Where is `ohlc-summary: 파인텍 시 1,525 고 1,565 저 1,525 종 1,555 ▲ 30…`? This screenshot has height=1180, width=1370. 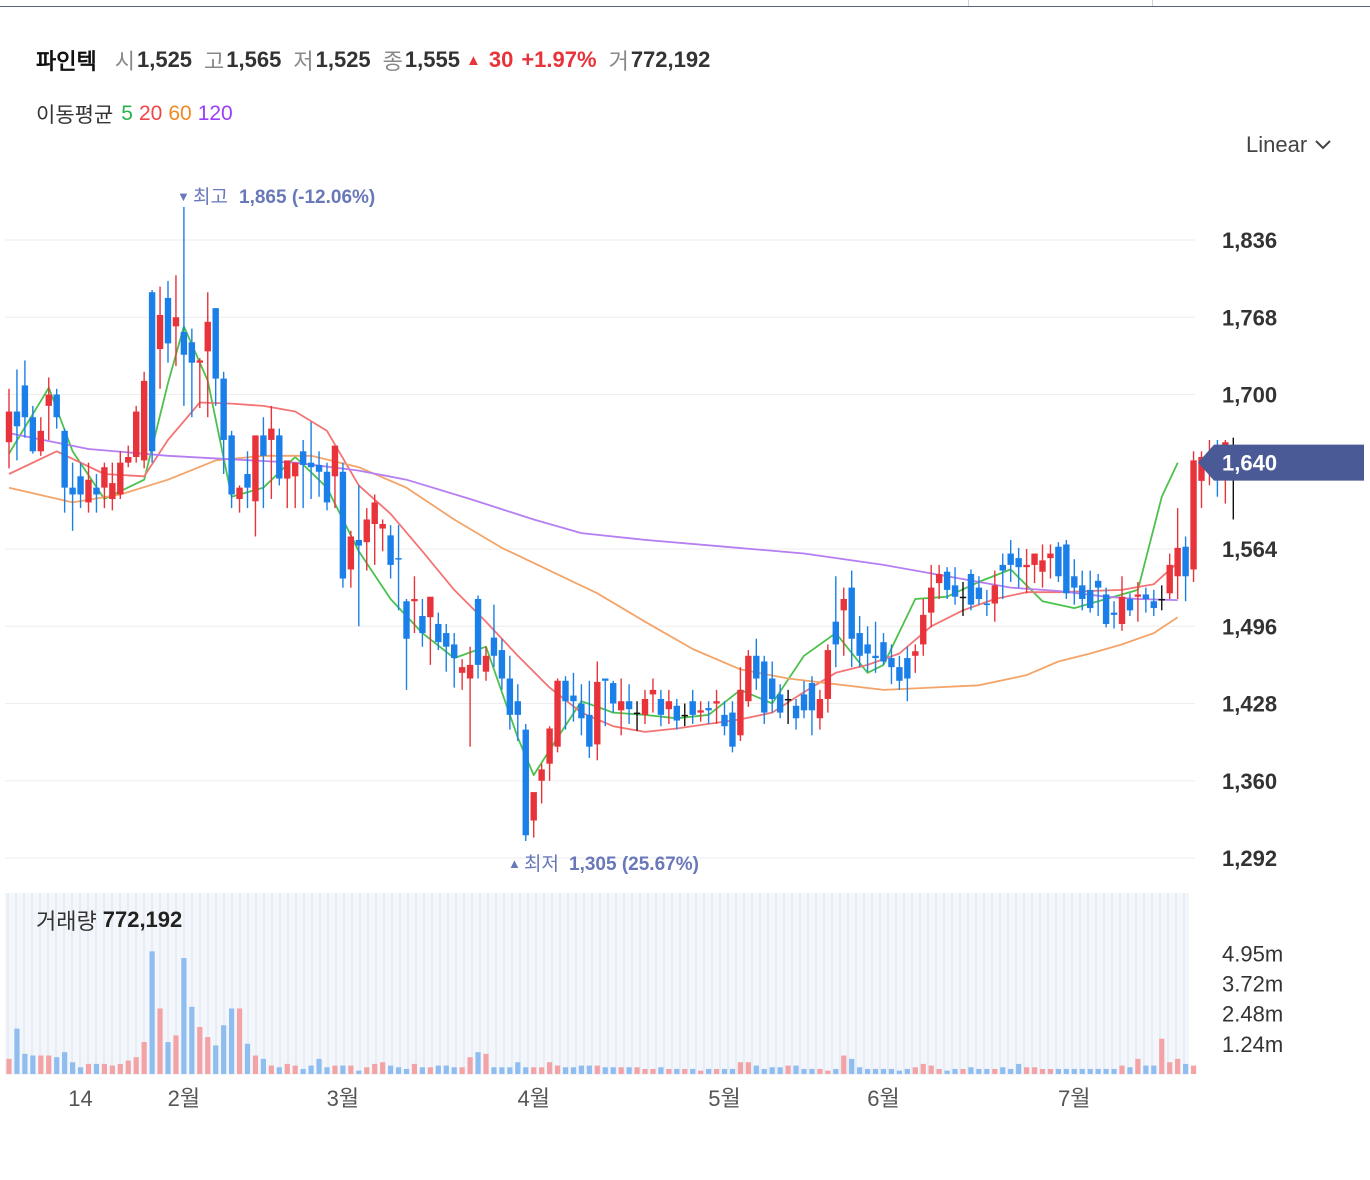 ohlc-summary: 파인텍 시 1,525 고 1,565 저 1,525 종 1,555 ▲ 30… is located at coordinates (379, 60).